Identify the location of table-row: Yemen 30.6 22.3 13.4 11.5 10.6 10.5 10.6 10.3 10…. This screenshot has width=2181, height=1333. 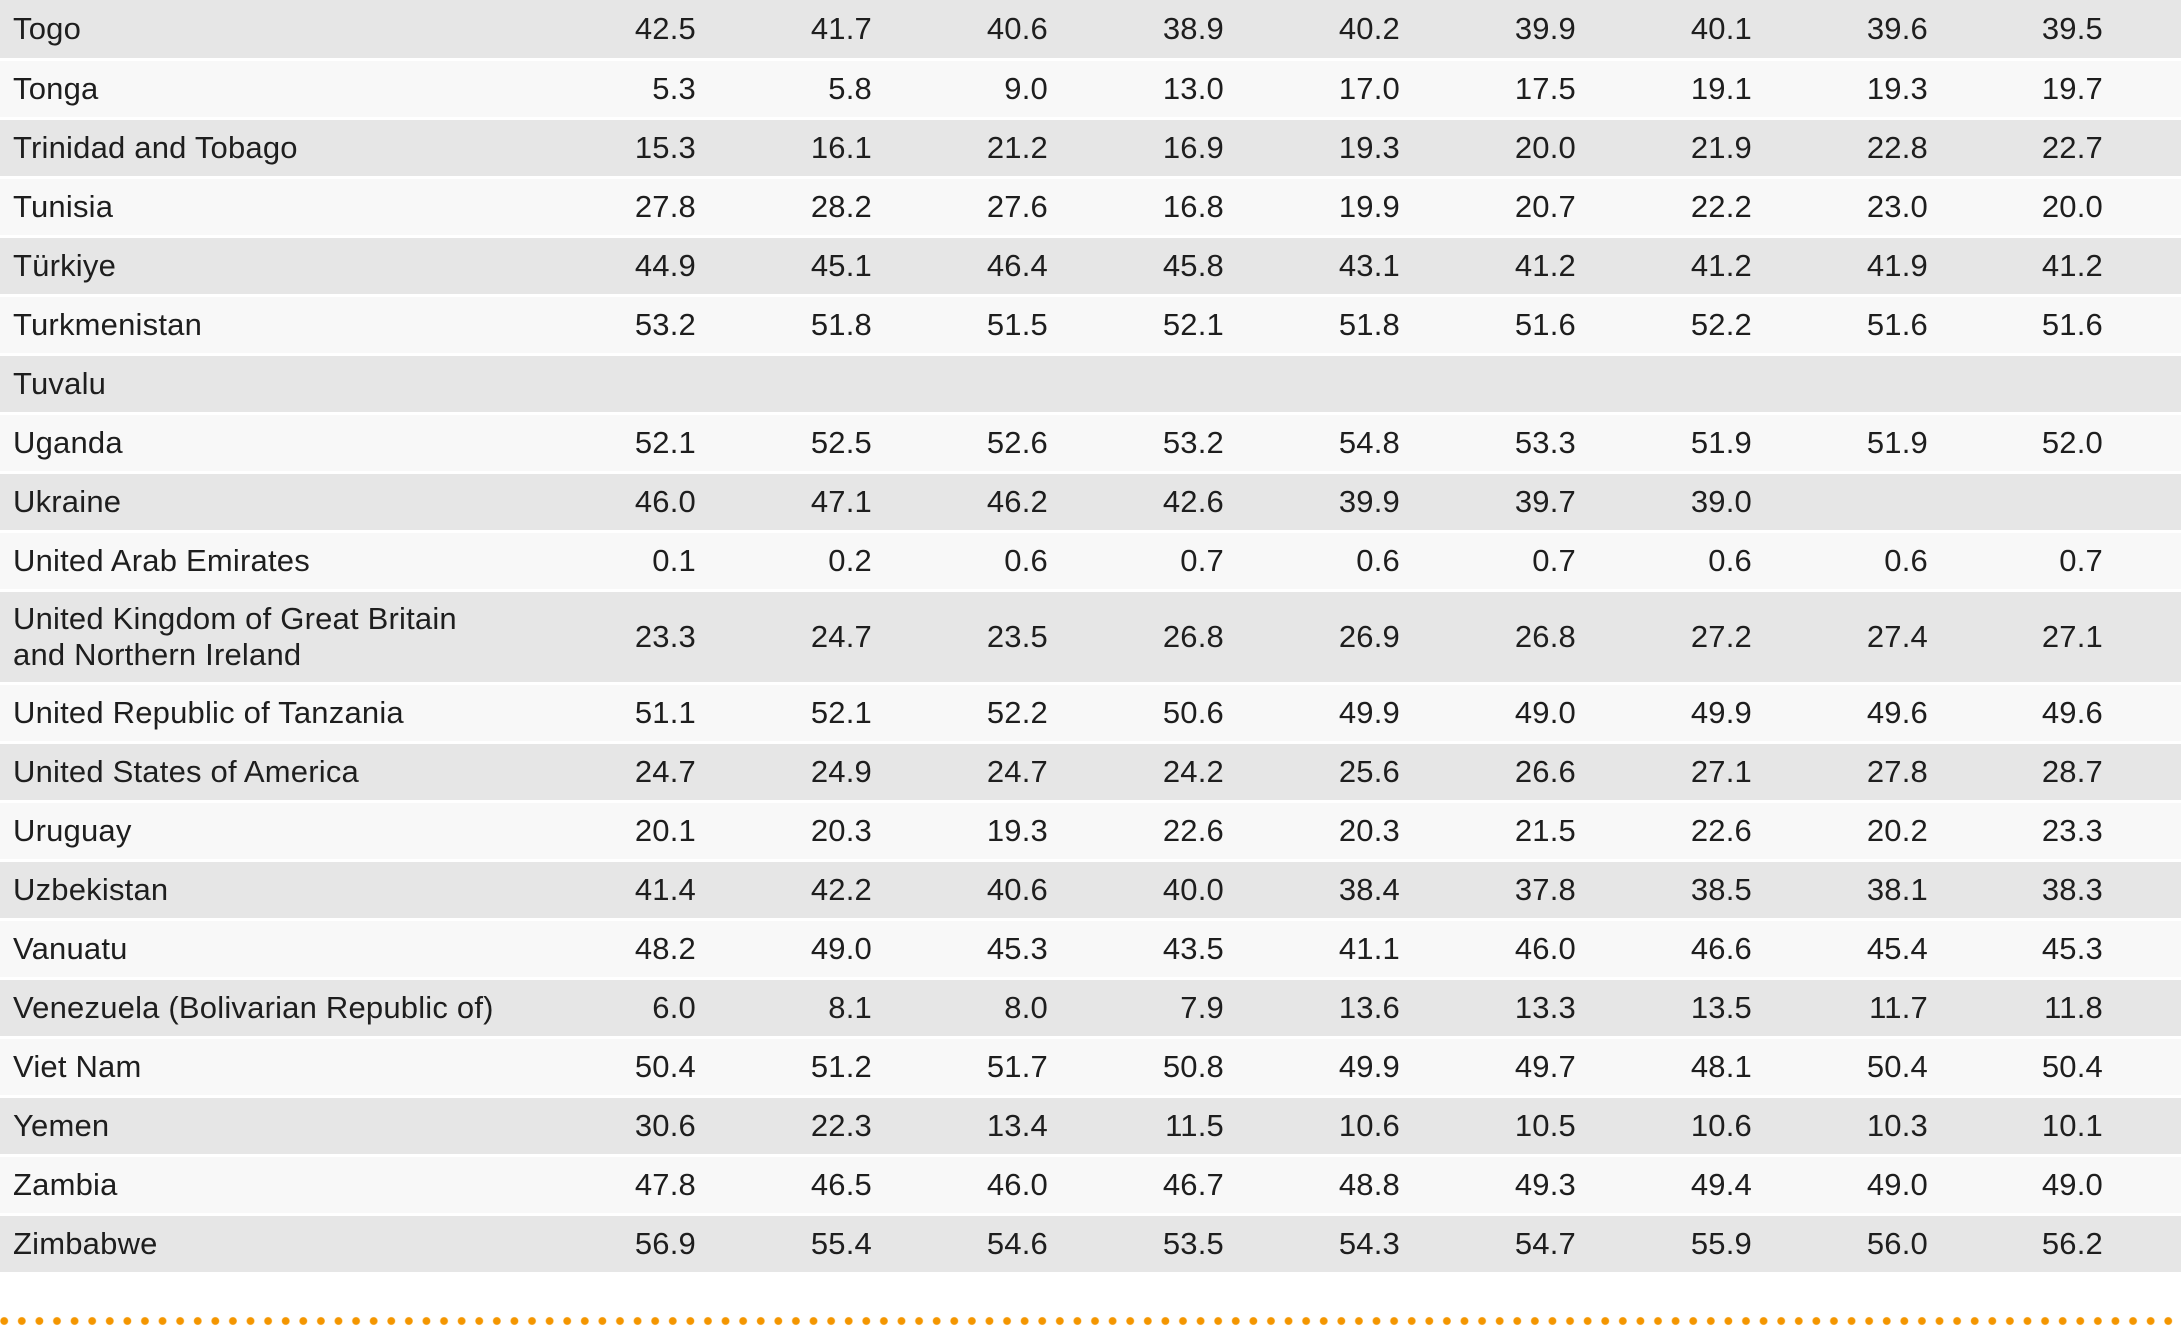
(1090, 1126).